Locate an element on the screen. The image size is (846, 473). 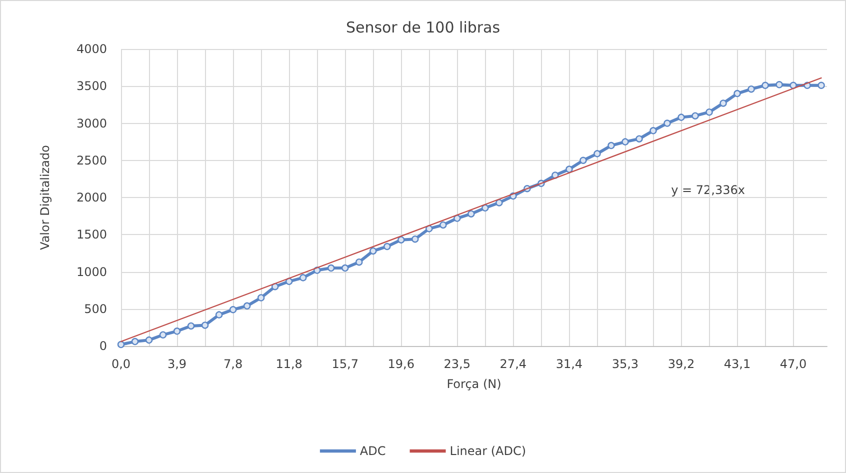
chart-title: Sensor de 100 libras is located at coordinates (423, 27).